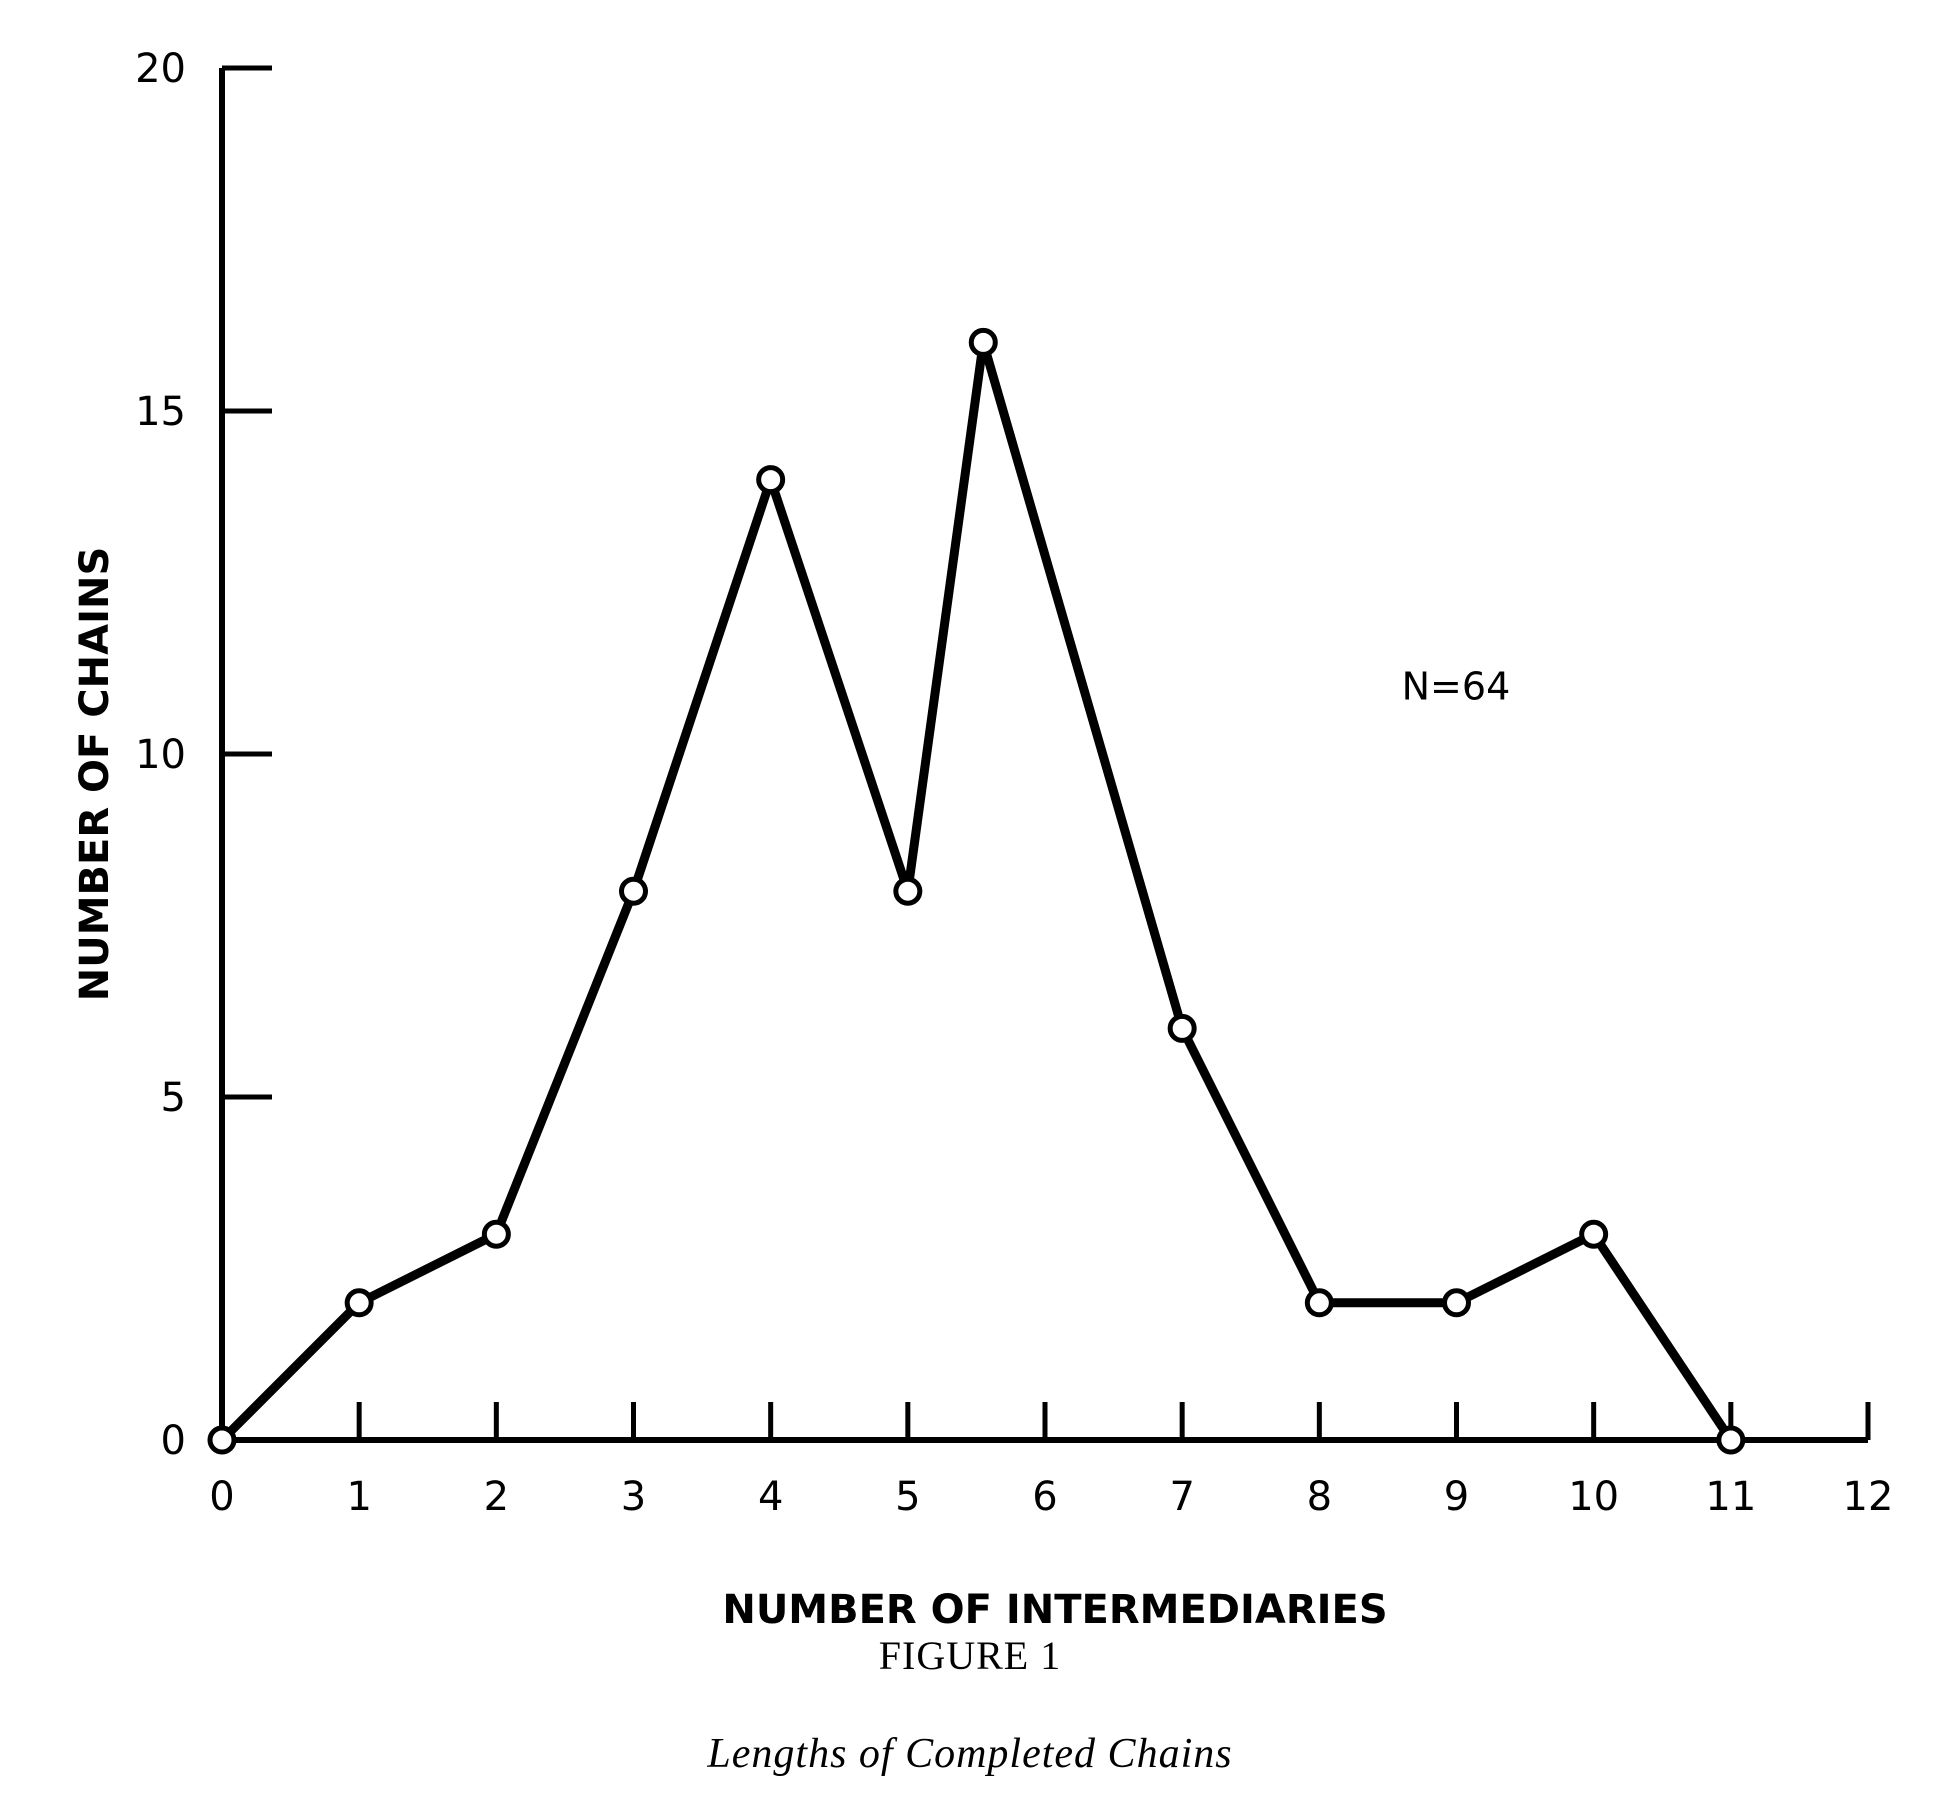 The height and width of the screenshot is (1810, 1940). What do you see at coordinates (1730, 1497) in the screenshot?
I see `x-tick-label: 11` at bounding box center [1730, 1497].